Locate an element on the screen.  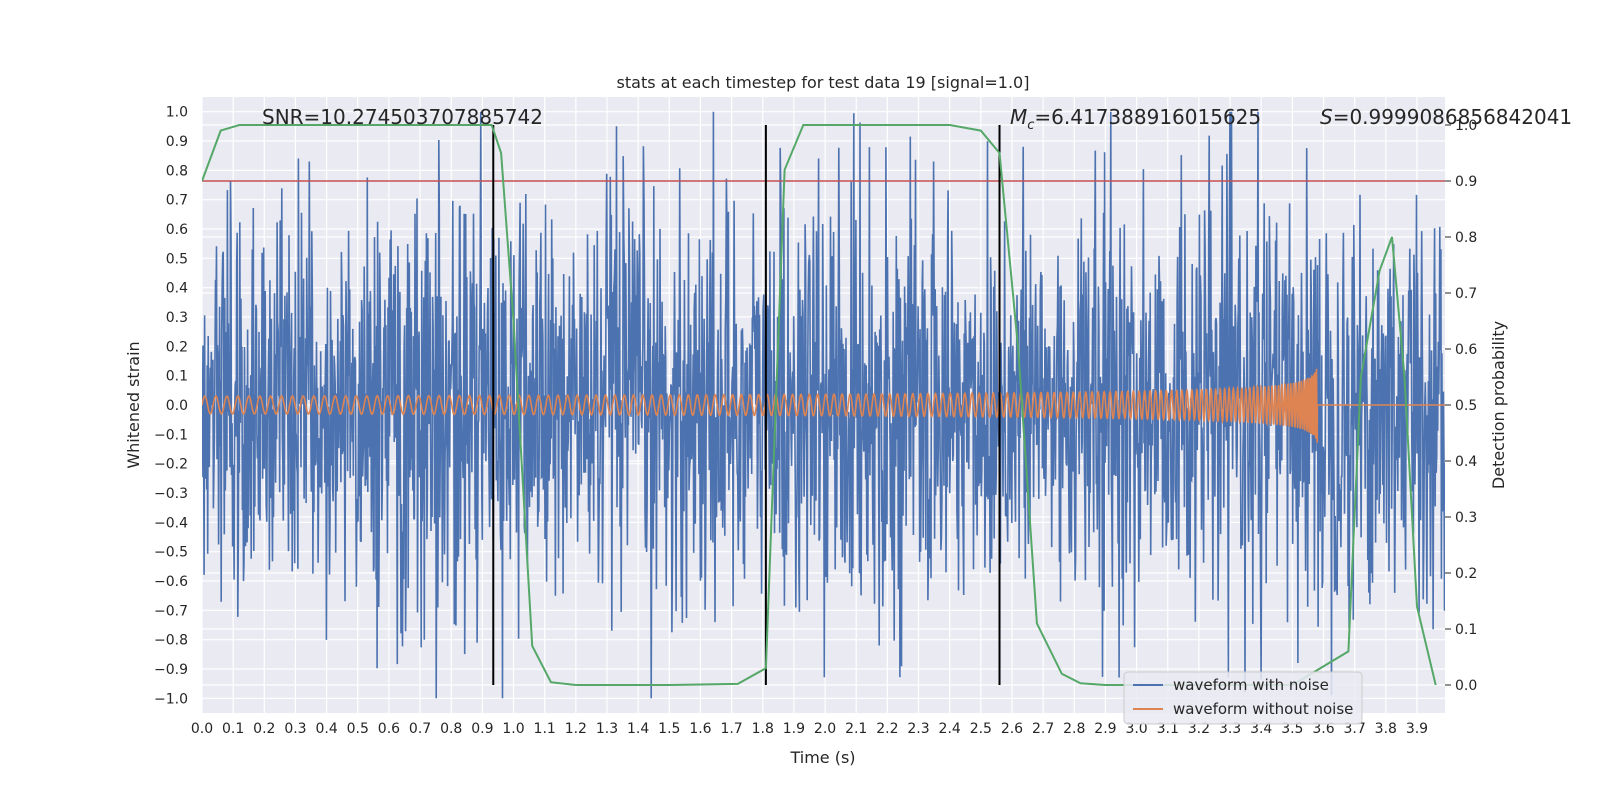
x-tick-label: 1.9 is located at coordinates (794, 729).